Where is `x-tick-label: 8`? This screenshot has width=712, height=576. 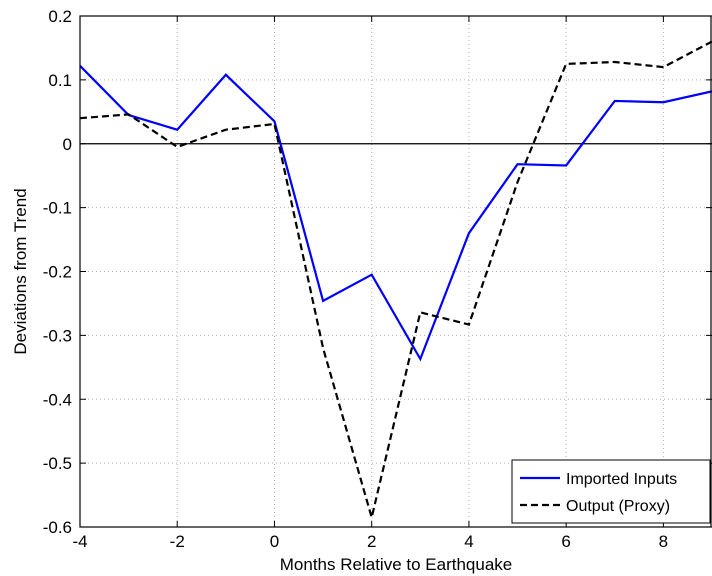
x-tick-label: 8 is located at coordinates (663, 541).